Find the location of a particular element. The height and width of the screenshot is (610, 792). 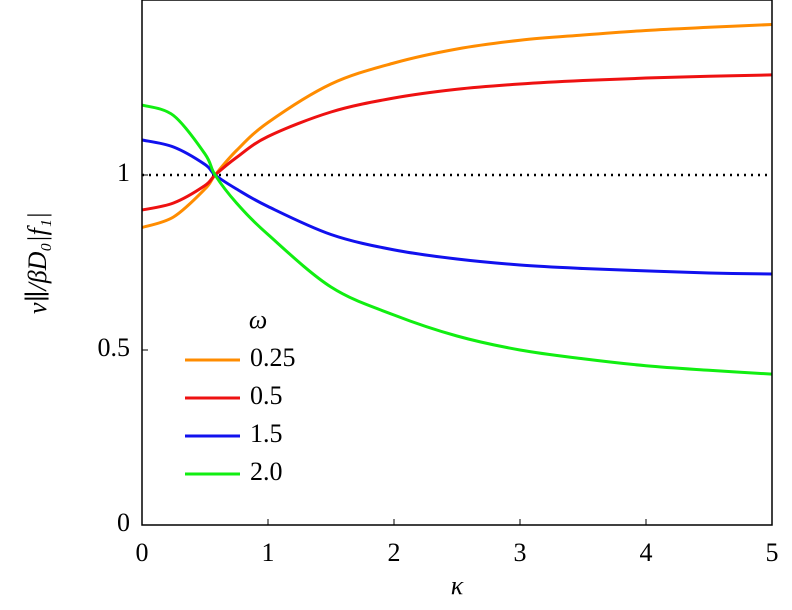

x-tick-label: 2 is located at coordinates (394, 552).